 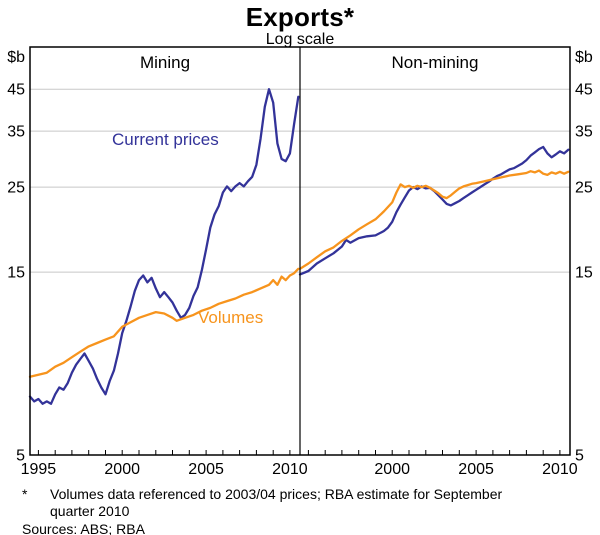 I want to click on y-axis-label-right: 35, so click(x=584, y=132).